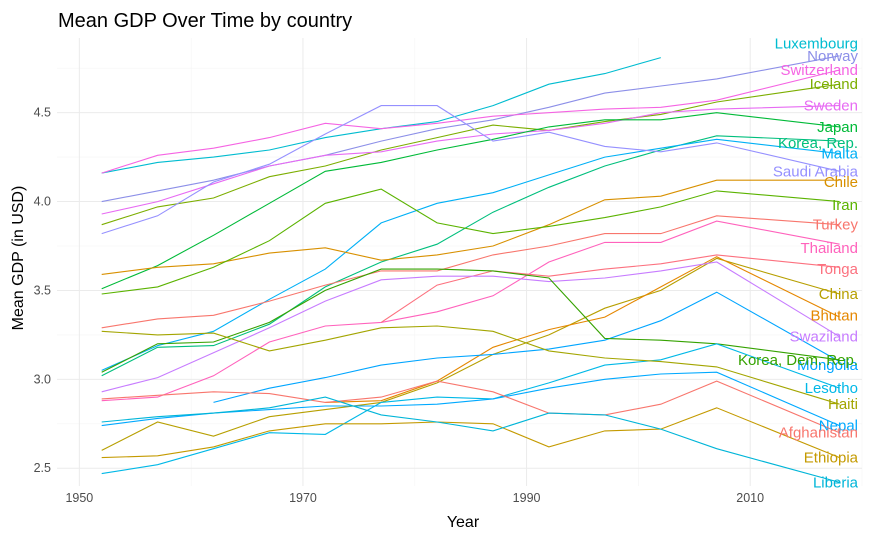  I want to click on y-tick-label: 2.5, so click(42, 468).